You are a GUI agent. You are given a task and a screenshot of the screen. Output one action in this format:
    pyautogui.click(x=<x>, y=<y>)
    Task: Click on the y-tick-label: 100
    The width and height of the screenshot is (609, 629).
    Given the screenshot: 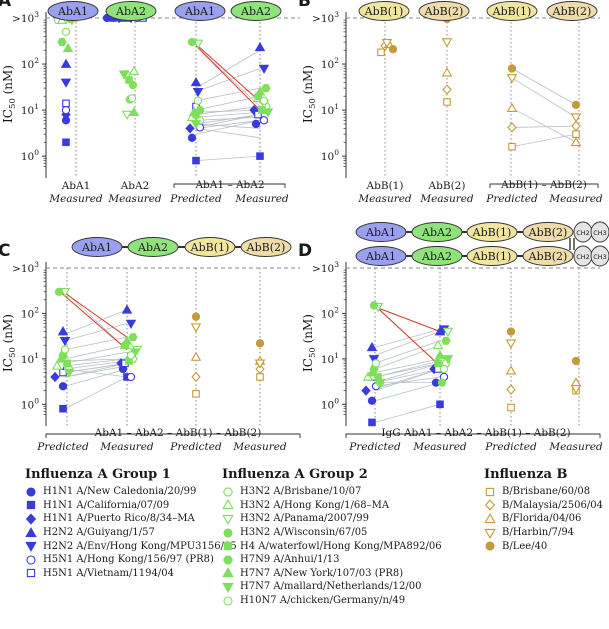 What is the action you would take?
    pyautogui.click(x=30, y=403)
    